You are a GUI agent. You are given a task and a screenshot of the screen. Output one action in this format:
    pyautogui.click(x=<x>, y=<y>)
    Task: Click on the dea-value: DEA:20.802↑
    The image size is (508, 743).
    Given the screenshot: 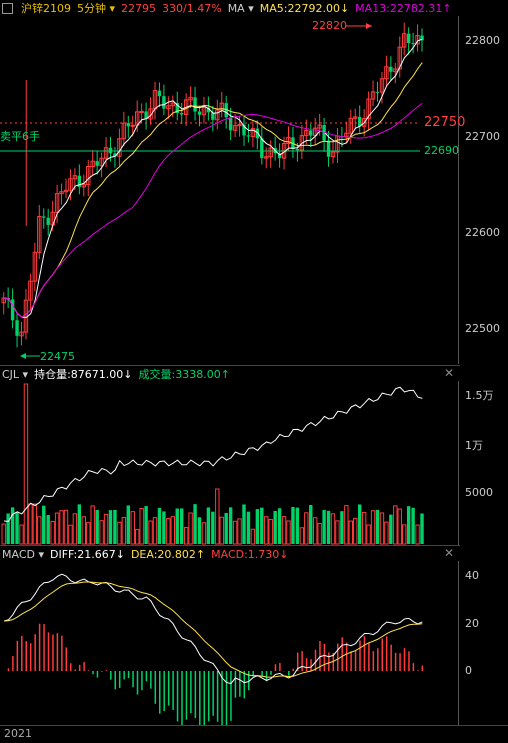 What is the action you would take?
    pyautogui.click(x=168, y=554)
    